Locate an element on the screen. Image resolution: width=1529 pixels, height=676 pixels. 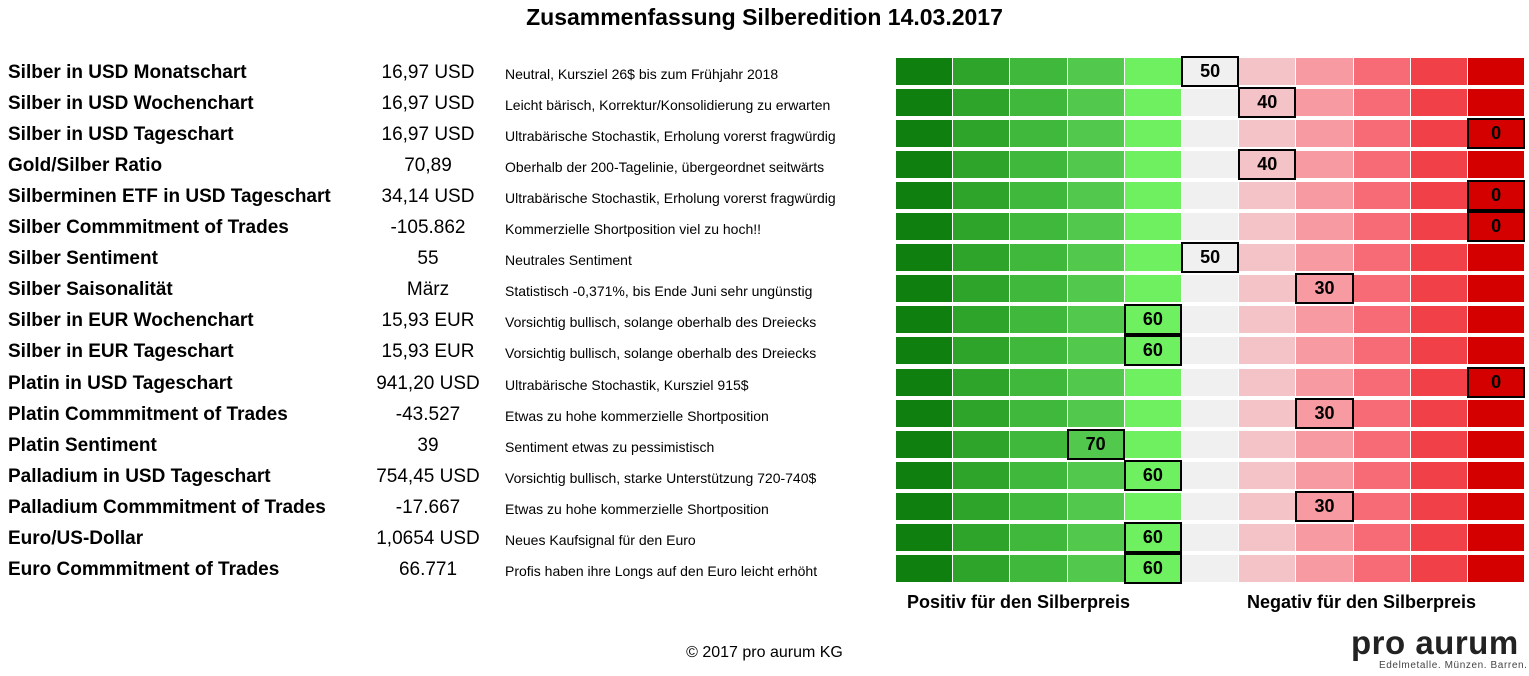
row-label: Euro/US-Dollar is located at coordinates (76, 538).